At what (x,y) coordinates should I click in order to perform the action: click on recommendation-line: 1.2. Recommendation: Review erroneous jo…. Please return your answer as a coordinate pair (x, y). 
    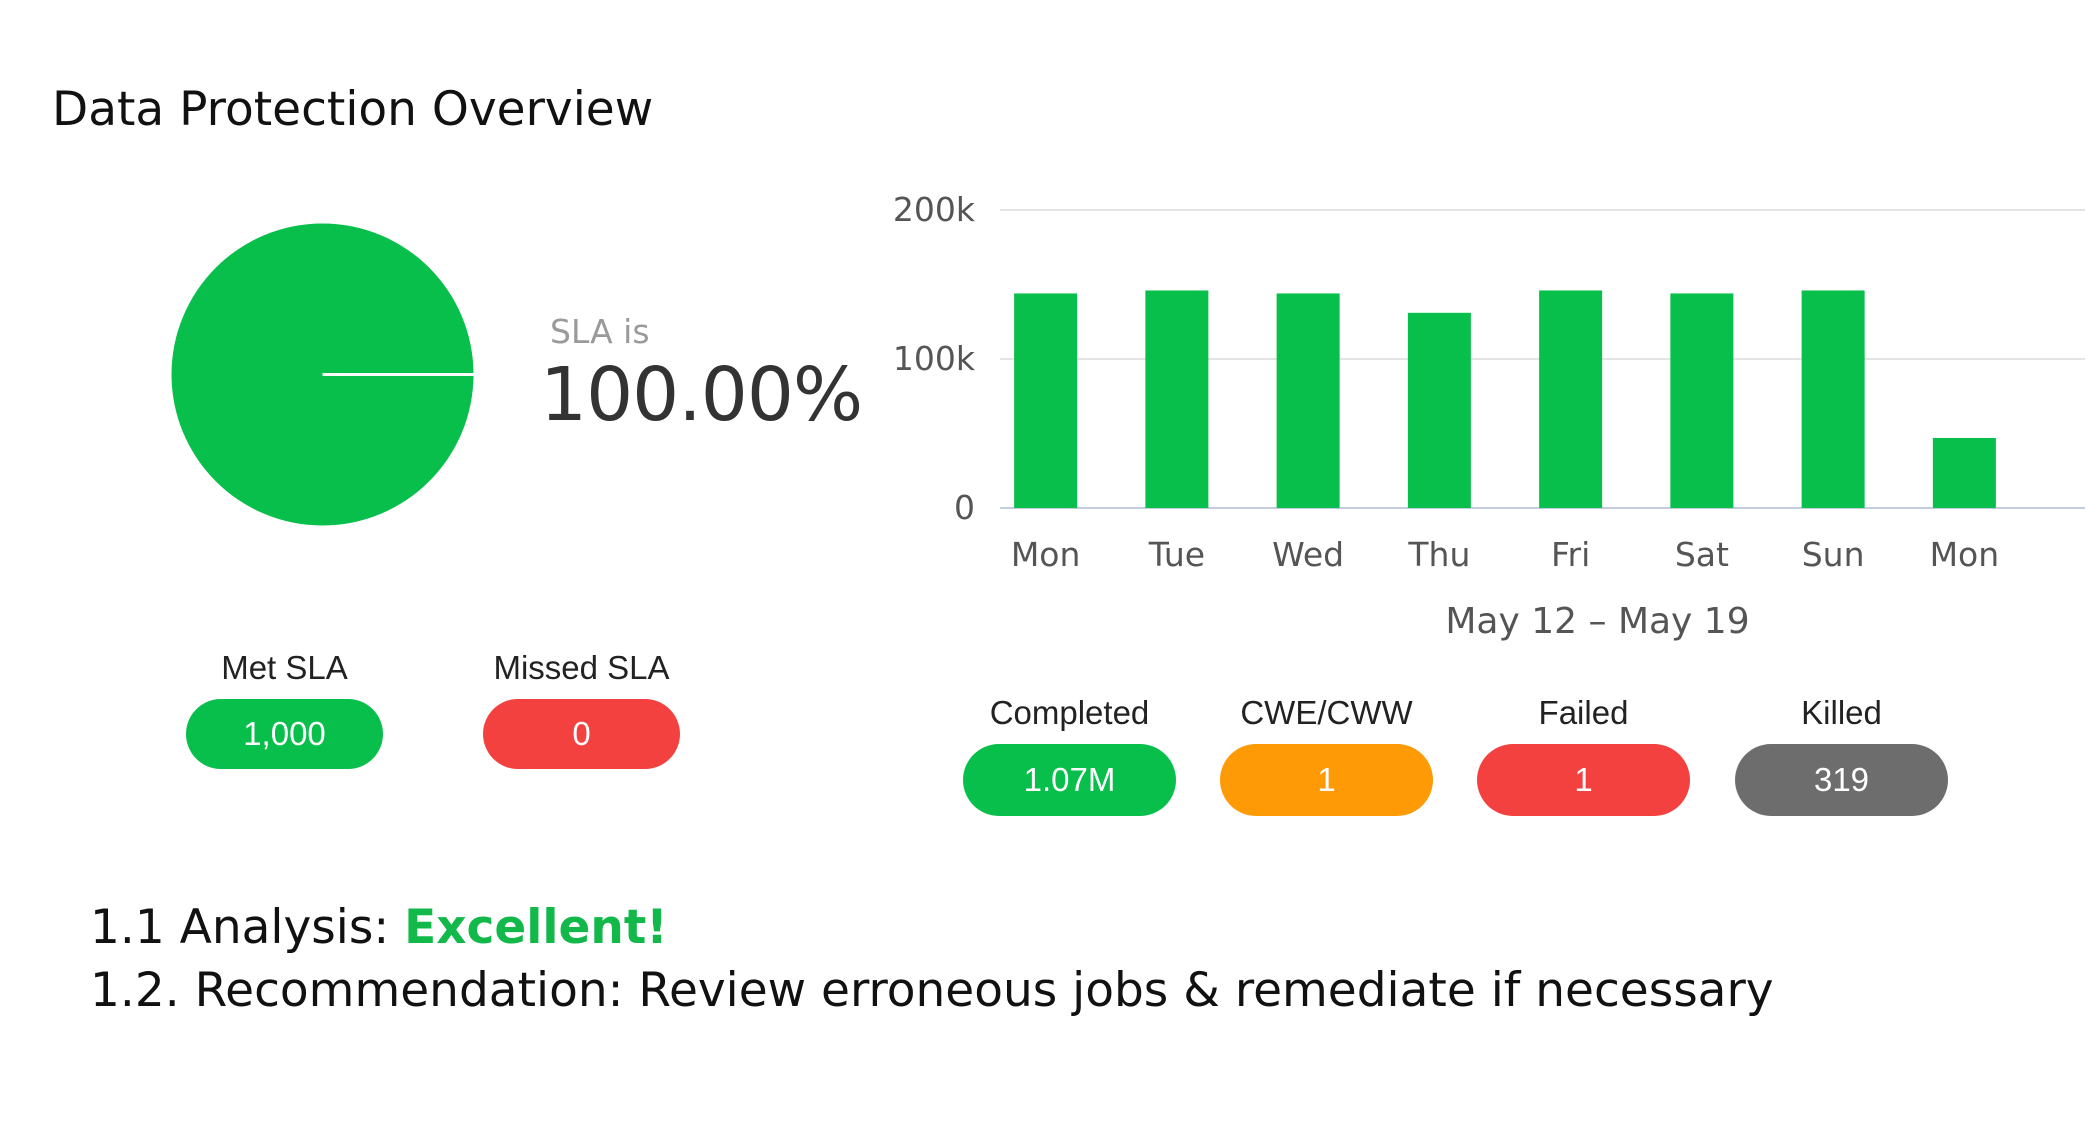
    Looking at the image, I should click on (932, 990).